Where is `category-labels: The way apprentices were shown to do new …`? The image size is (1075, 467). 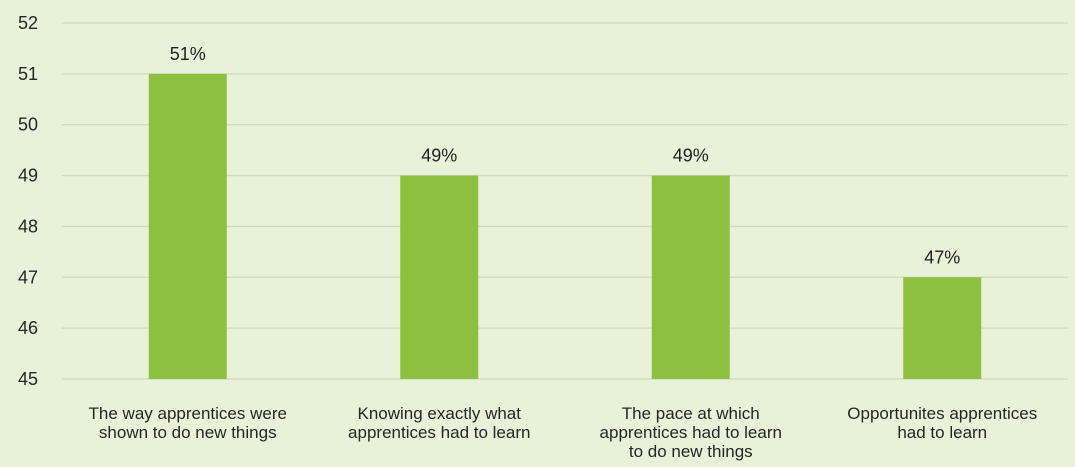
category-labels: The way apprentices were shown to do new … is located at coordinates (563, 432).